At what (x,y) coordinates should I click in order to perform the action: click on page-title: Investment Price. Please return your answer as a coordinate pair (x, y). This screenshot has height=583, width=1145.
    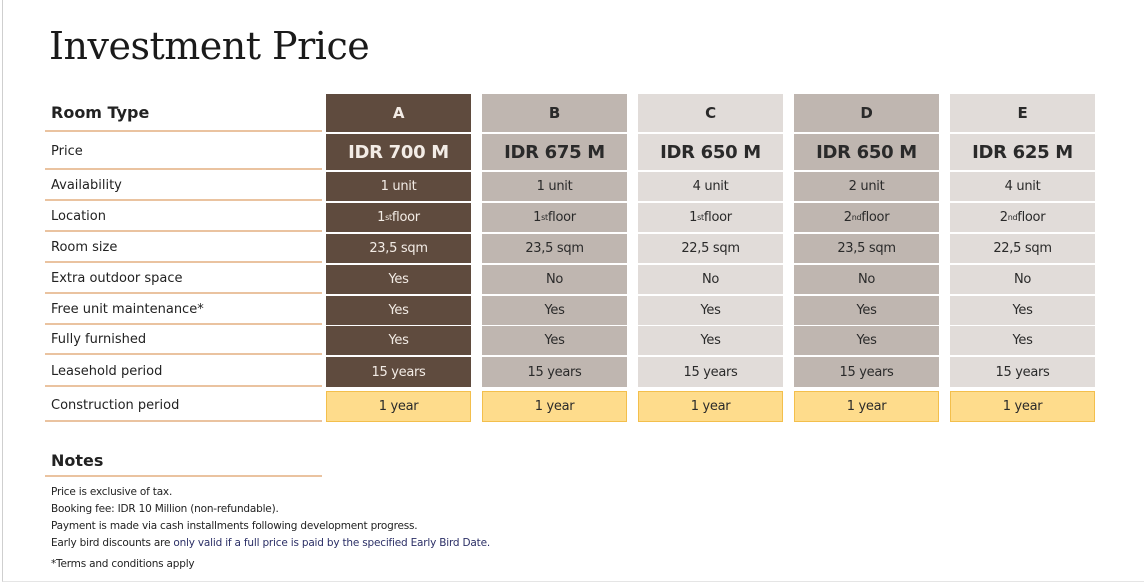
    Looking at the image, I should click on (209, 46).